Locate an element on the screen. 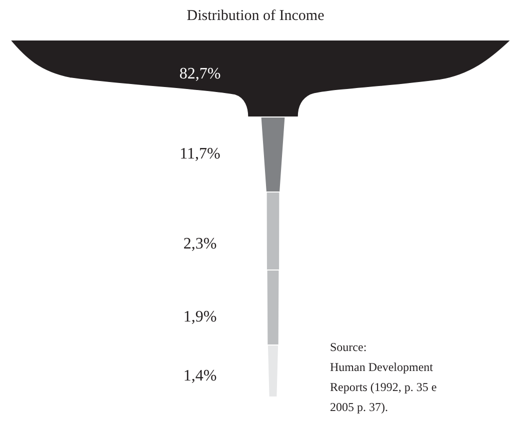 The image size is (511, 423). data-label: 2,3% is located at coordinates (200, 244).